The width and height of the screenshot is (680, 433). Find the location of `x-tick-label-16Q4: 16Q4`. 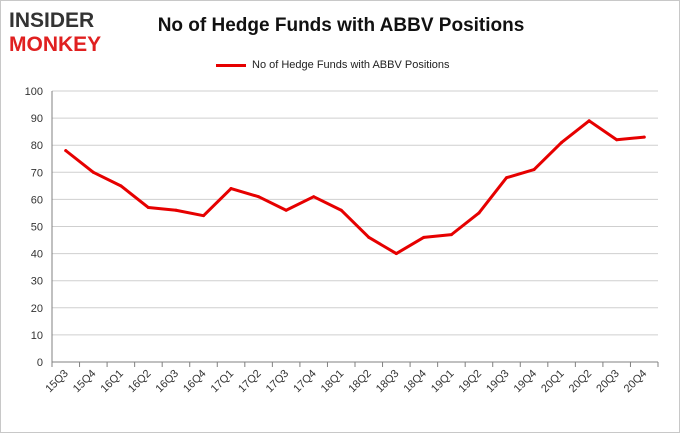

x-tick-label-16Q4: 16Q4 is located at coordinates (195, 382).